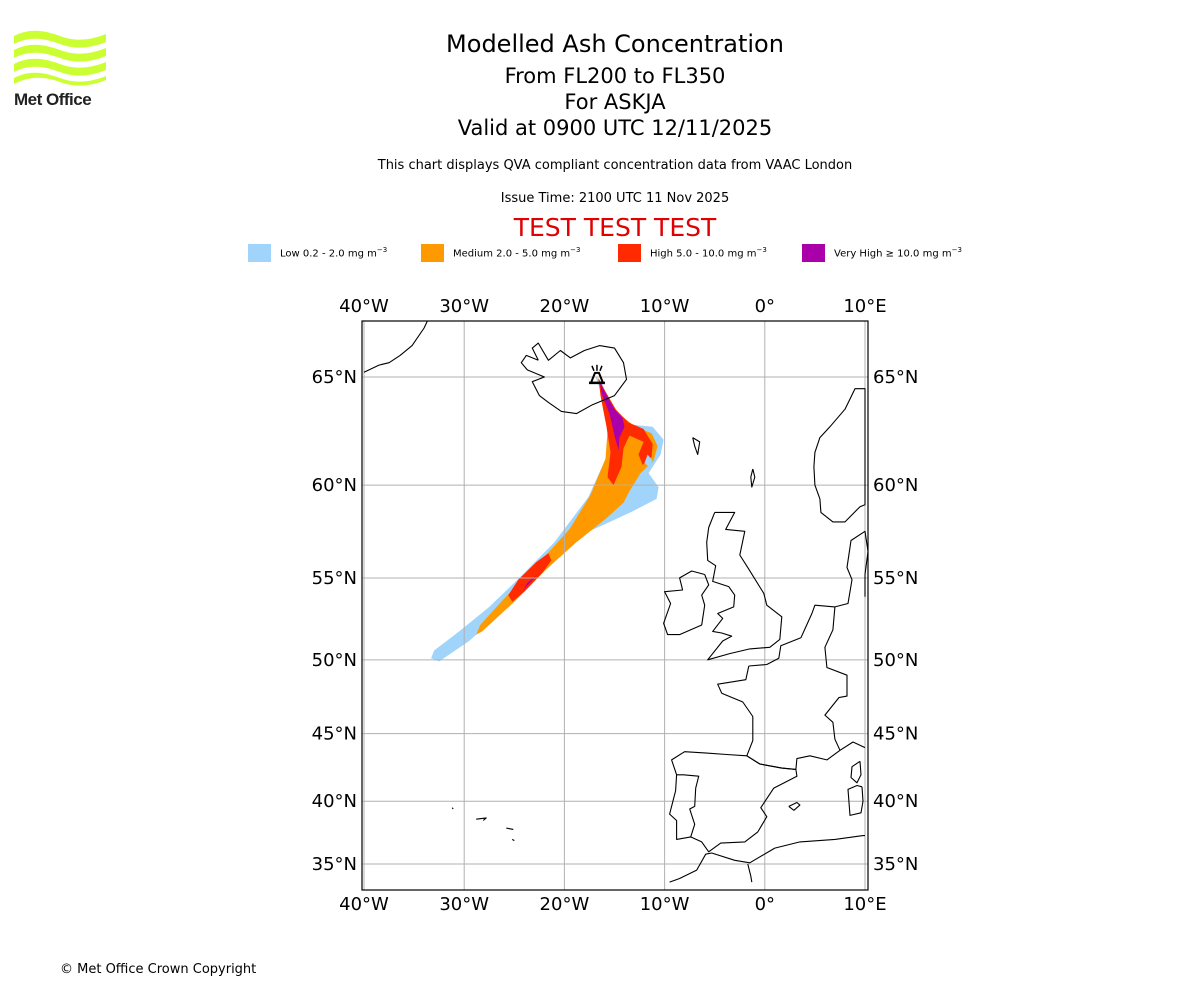 The image size is (1200, 1000). What do you see at coordinates (158, 969) in the screenshot?
I see `copyright-notice: © Met Office Crown Copyright` at bounding box center [158, 969].